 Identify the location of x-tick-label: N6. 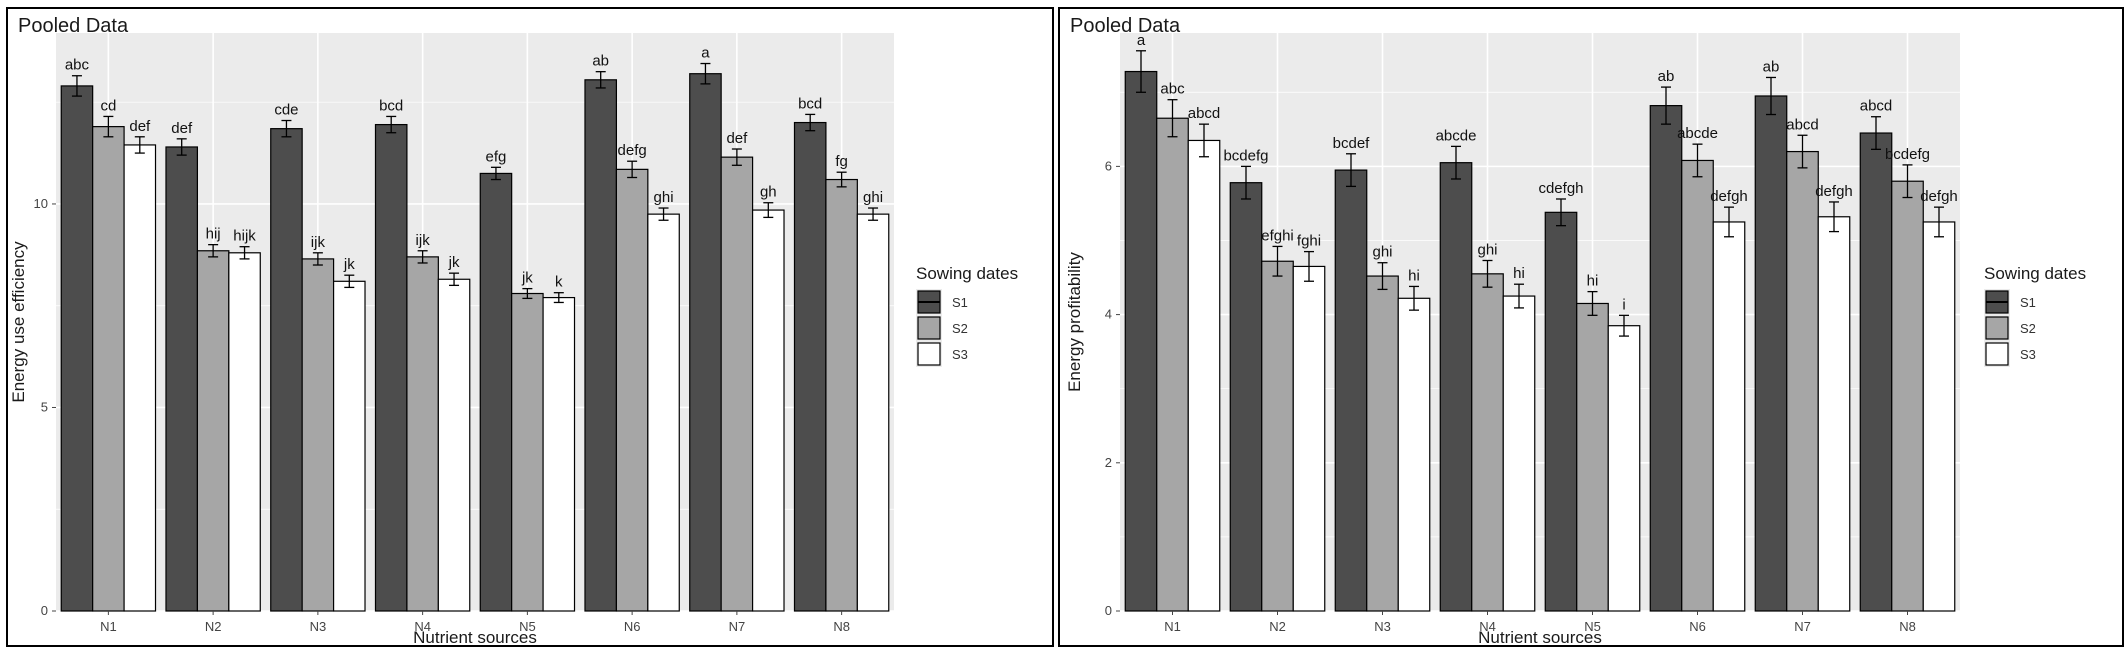
(632, 626).